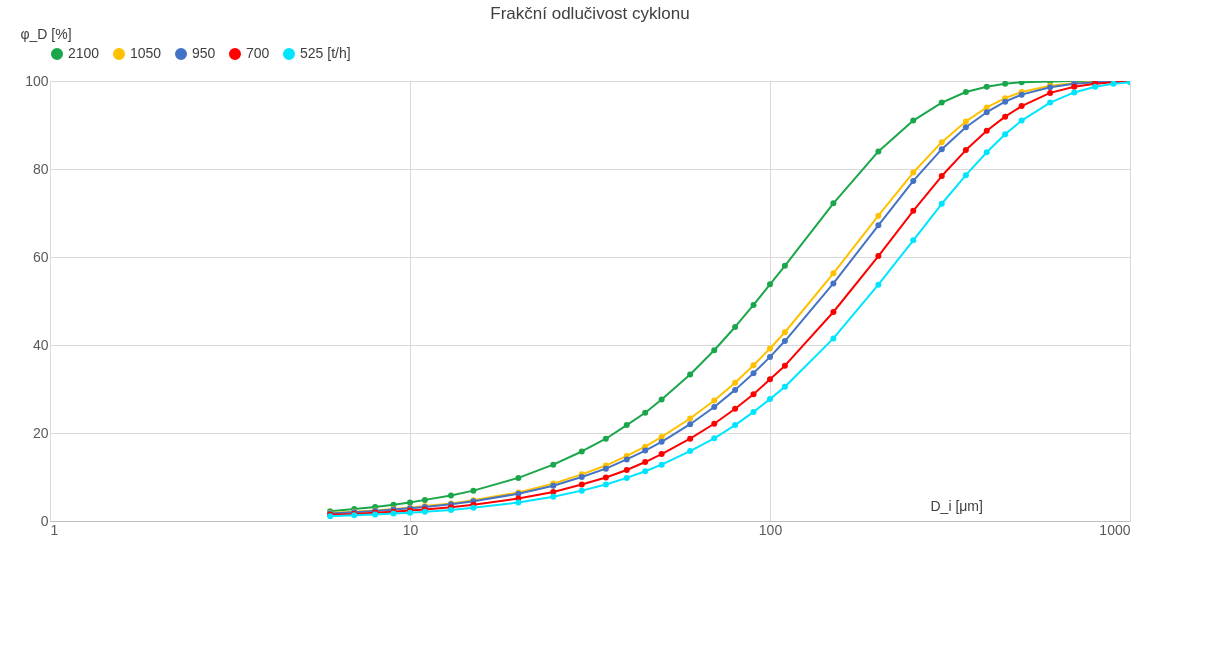  Describe the element at coordinates (204, 53) in the screenshot. I see `legend-label: 950` at that location.